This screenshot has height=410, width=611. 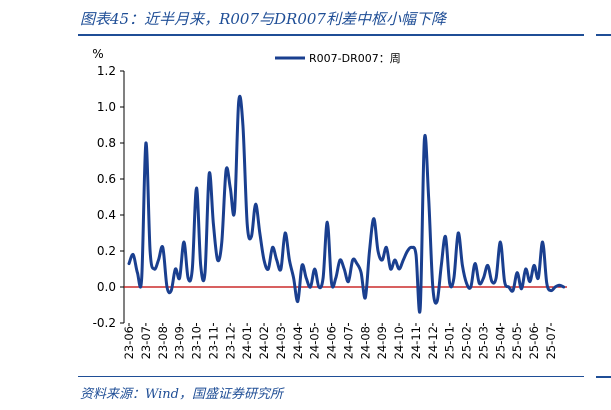 What do you see at coordinates (348, 342) in the screenshot?
I see `x-tick-label: 24-07` at bounding box center [348, 342].